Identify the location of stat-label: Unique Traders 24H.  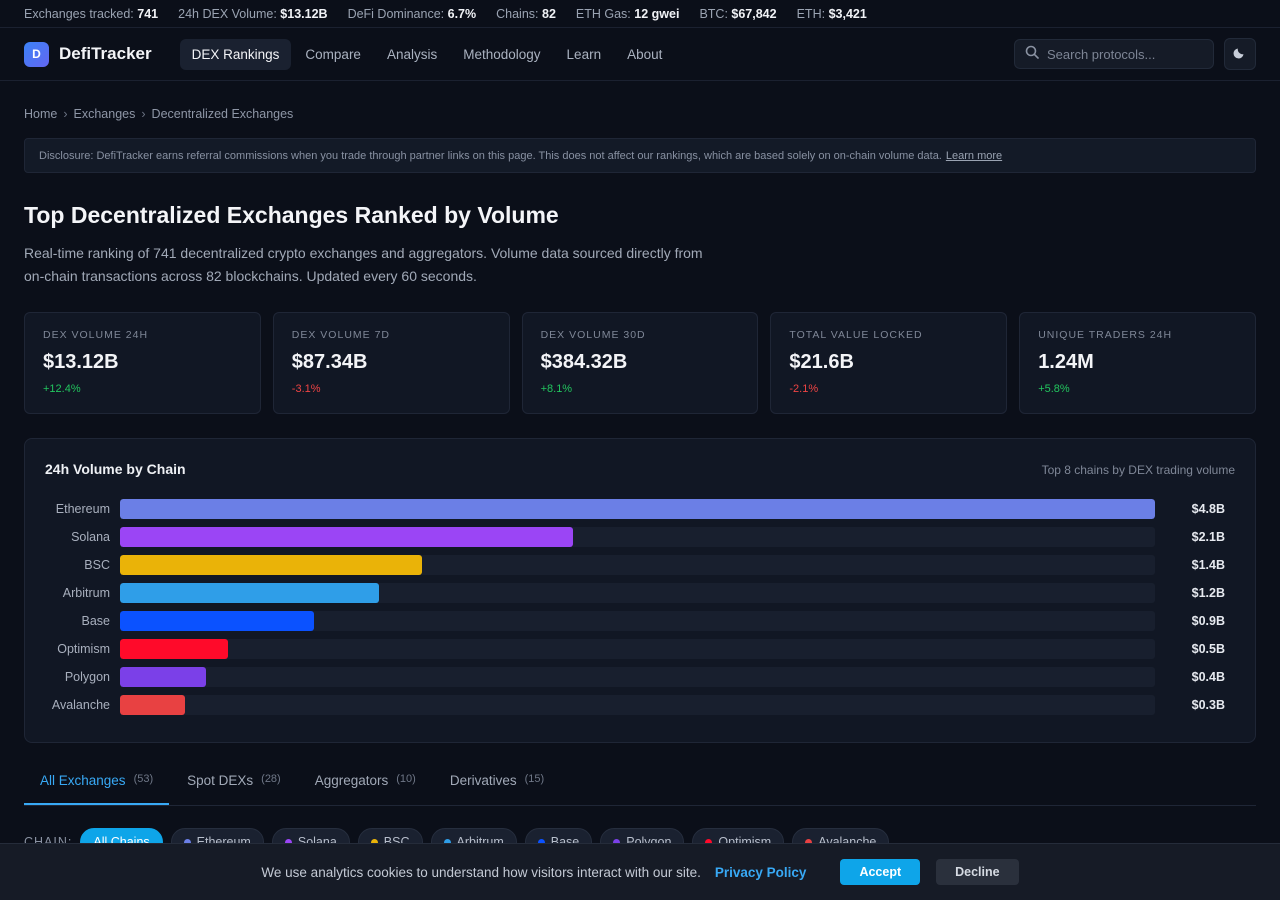
(1105, 335).